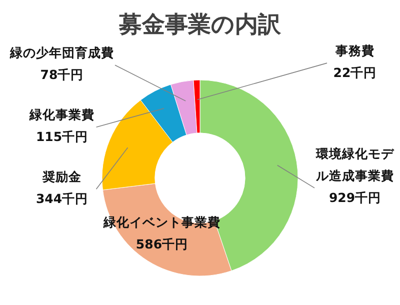  What do you see at coordinates (62, 176) in the screenshot?
I see `slice-label: 奨励金` at bounding box center [62, 176].